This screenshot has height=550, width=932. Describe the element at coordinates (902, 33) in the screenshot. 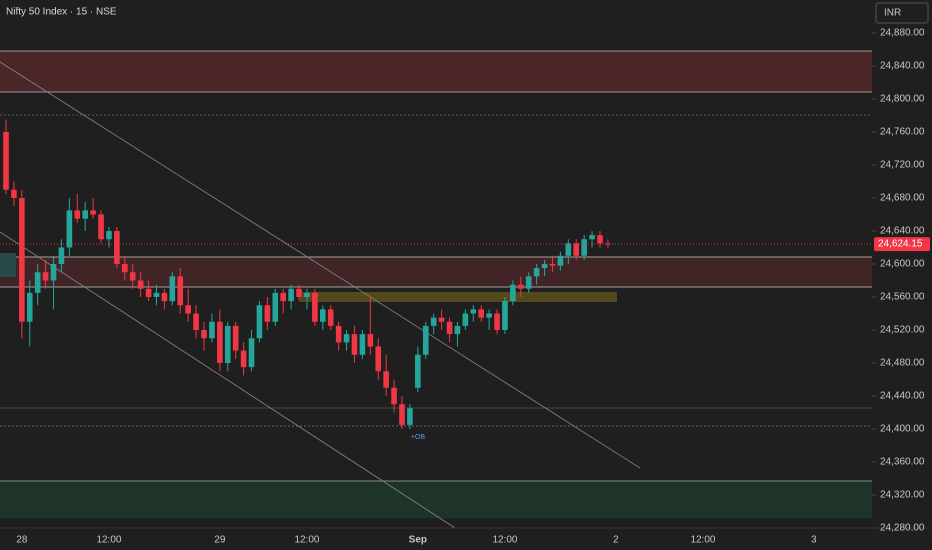

I see `y-tick-label: 24,880.00` at that location.